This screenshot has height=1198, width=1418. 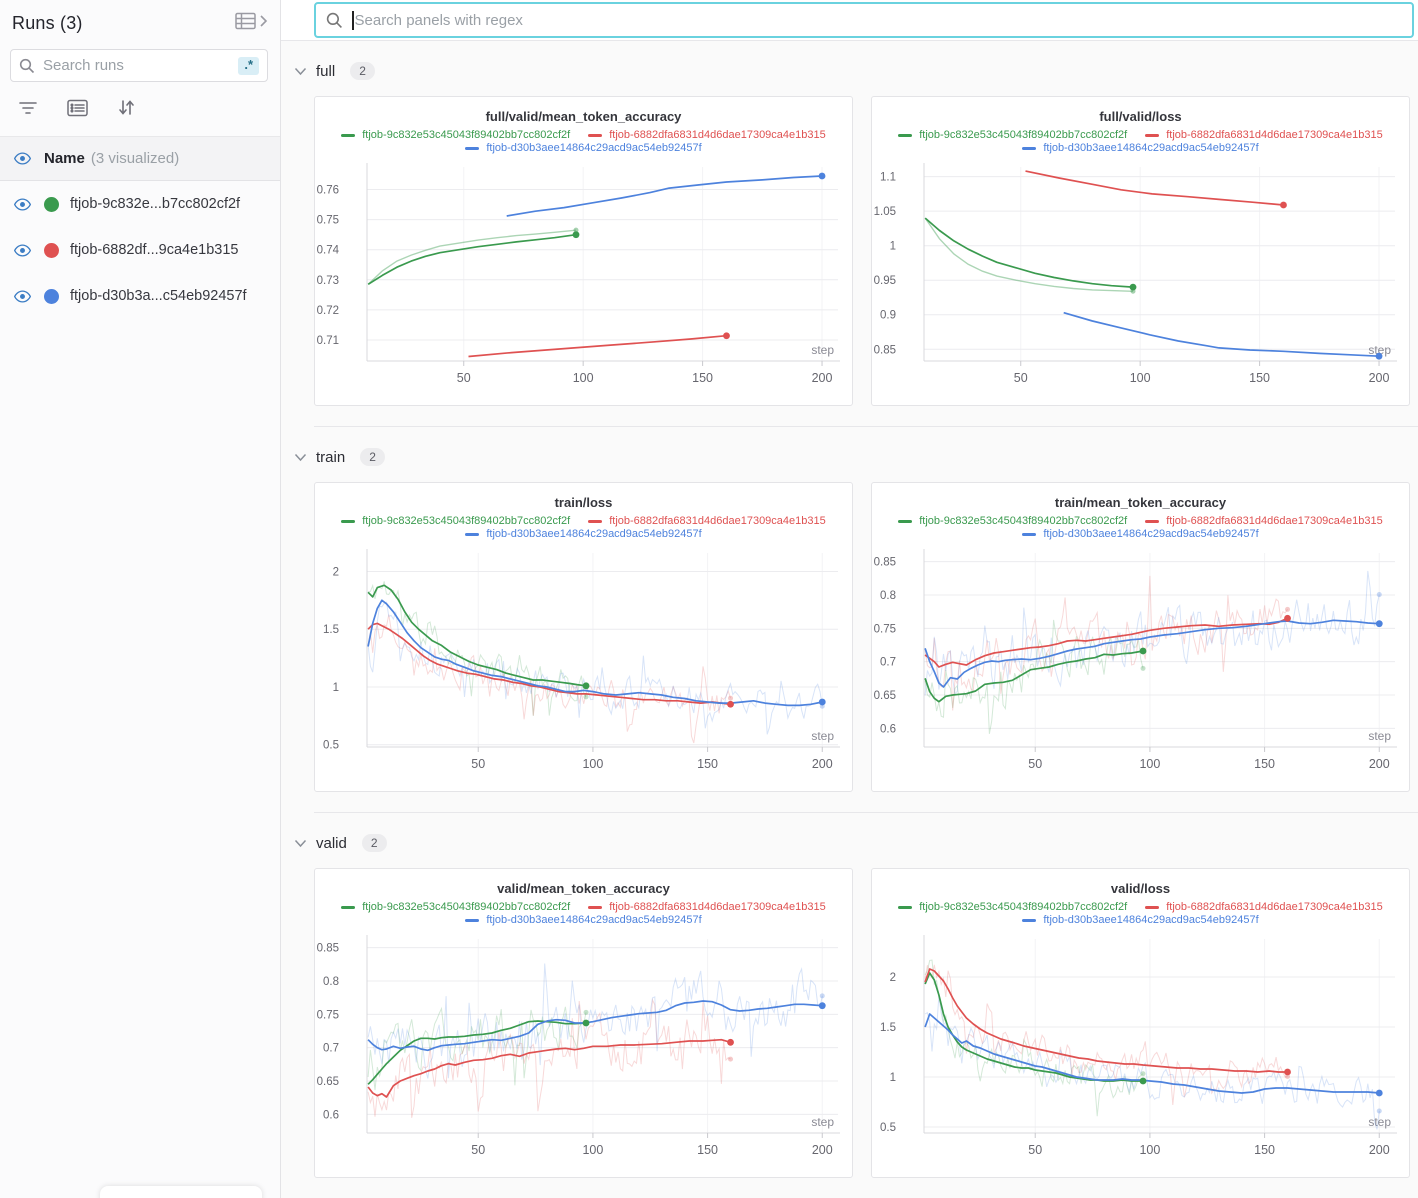 I want to click on run-name: ftjob-9c832e...b7cc802cf2f, so click(x=155, y=204).